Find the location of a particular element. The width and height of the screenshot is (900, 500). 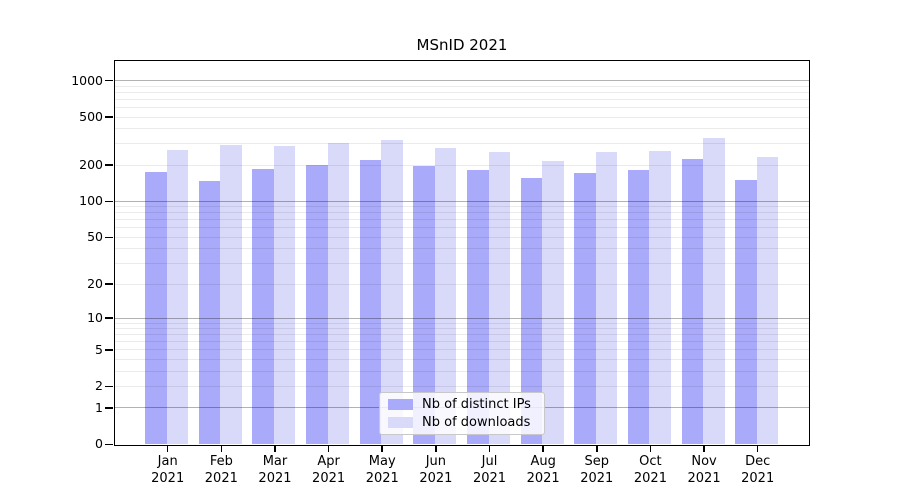

y-tick-label: 100 is located at coordinates (91, 201).